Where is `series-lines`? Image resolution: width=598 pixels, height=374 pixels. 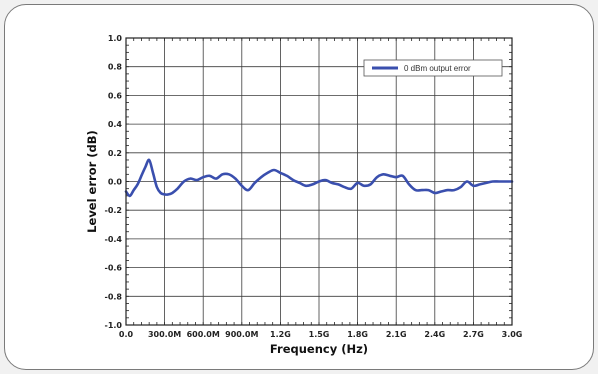
series-lines is located at coordinates (319, 178).